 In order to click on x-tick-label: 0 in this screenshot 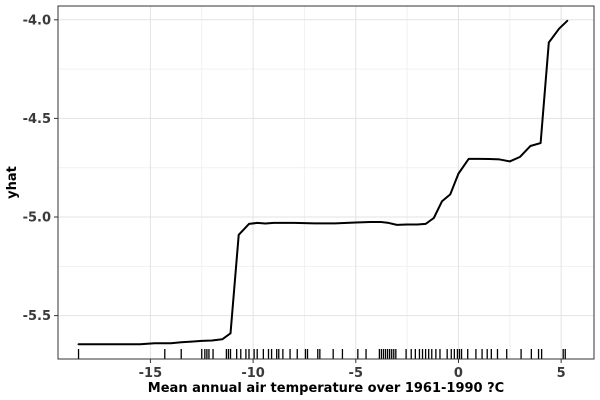, I will do `click(458, 373)`.